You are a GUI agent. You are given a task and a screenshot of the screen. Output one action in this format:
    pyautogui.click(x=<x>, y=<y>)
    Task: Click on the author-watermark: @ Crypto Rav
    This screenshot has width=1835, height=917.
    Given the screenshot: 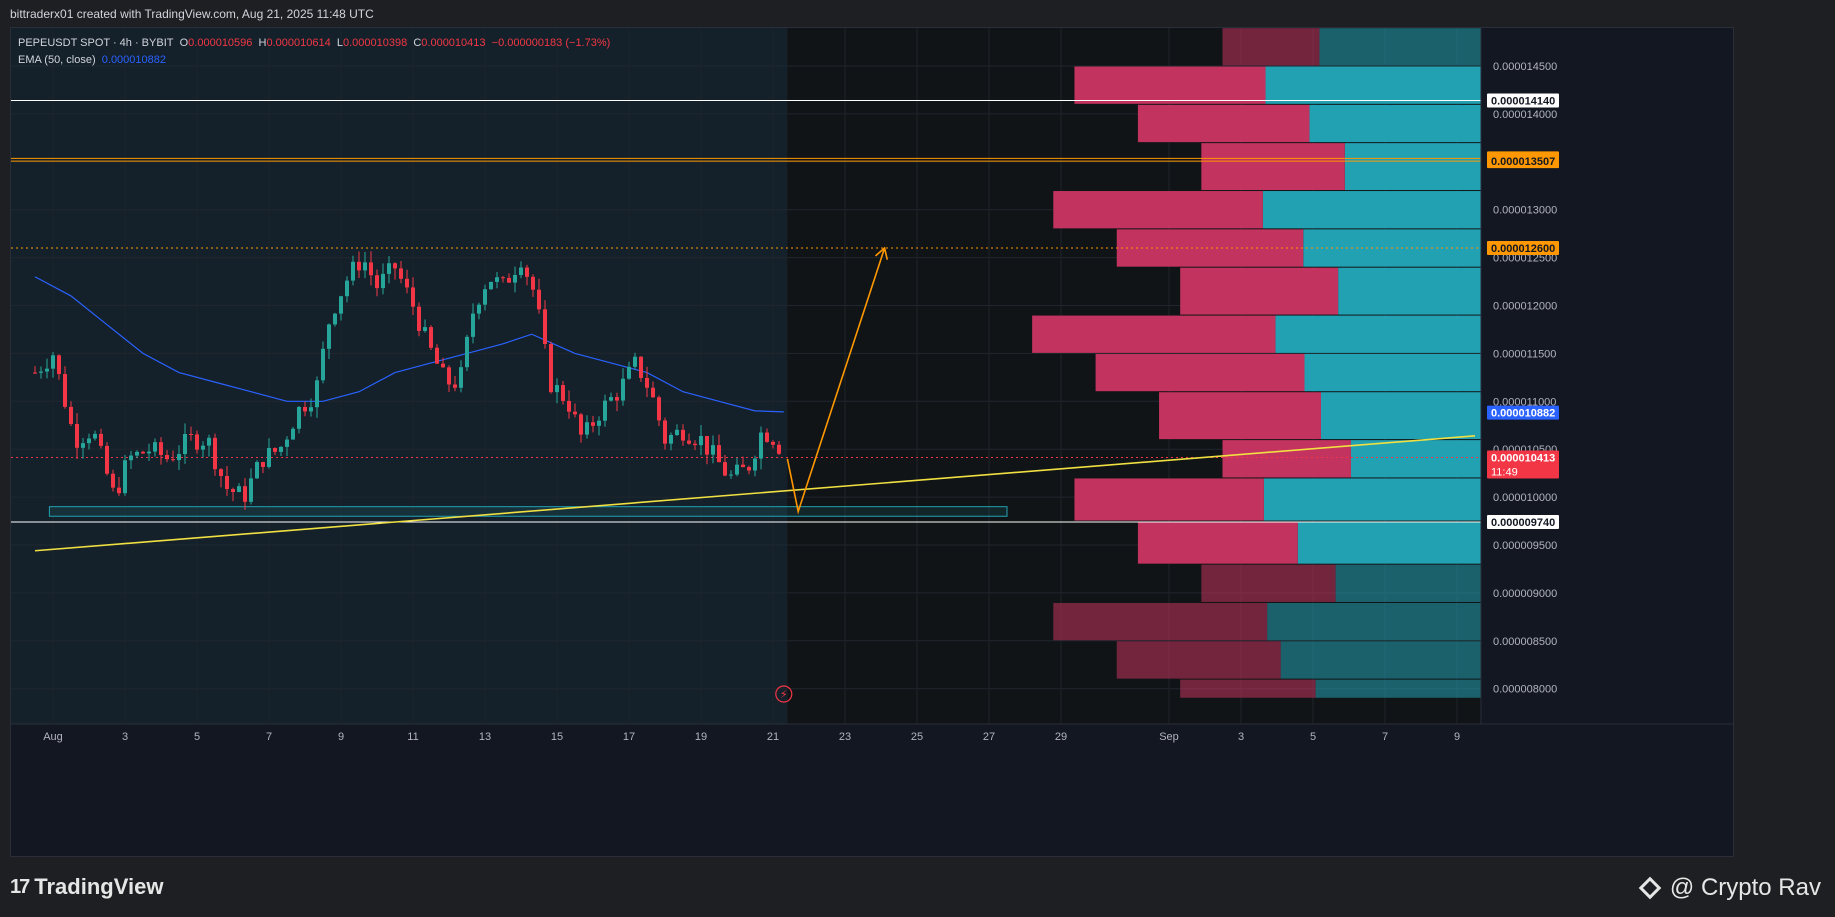 What is the action you would take?
    pyautogui.click(x=1729, y=888)
    